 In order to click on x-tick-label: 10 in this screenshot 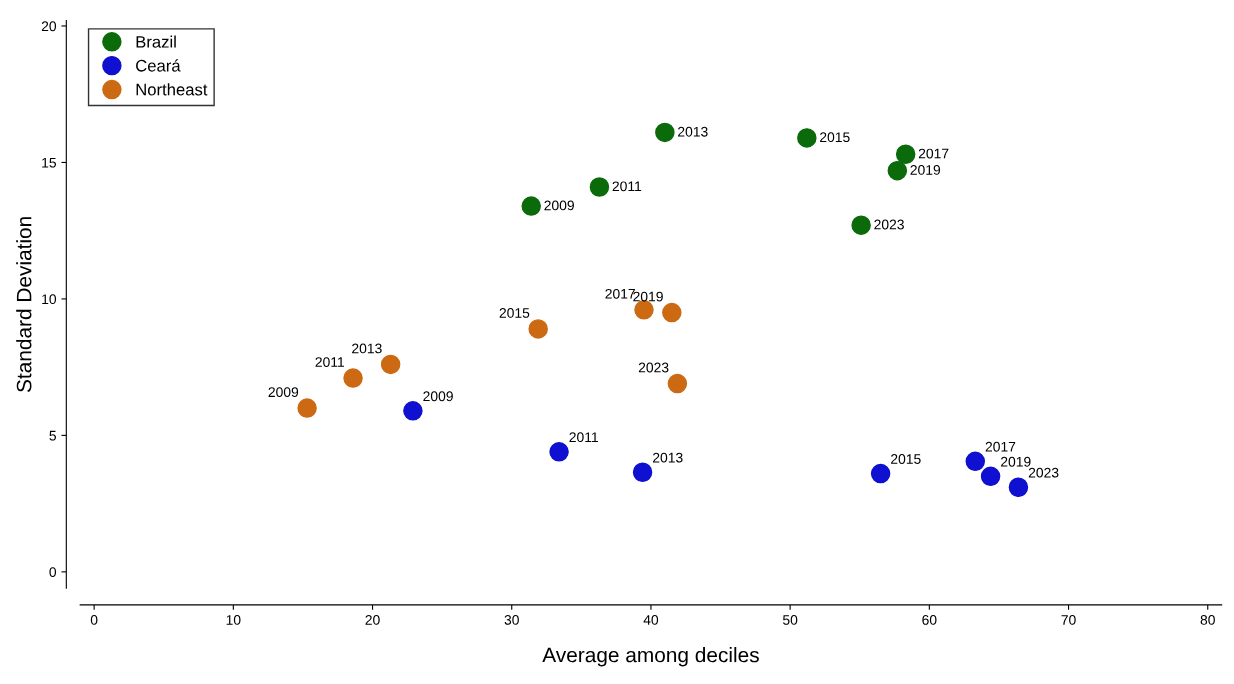, I will do `click(233, 620)`.